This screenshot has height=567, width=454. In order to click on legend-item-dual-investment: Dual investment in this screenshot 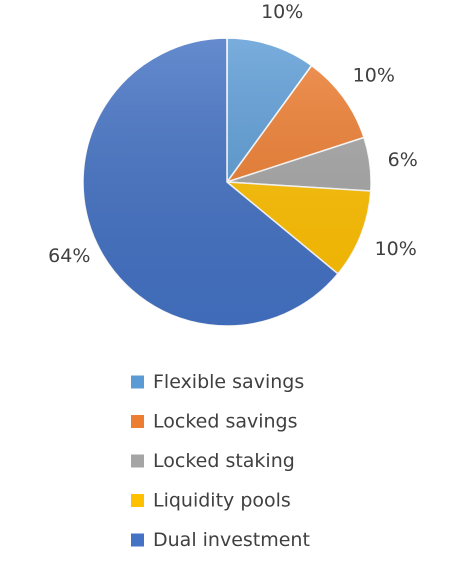, I will do `click(220, 540)`.